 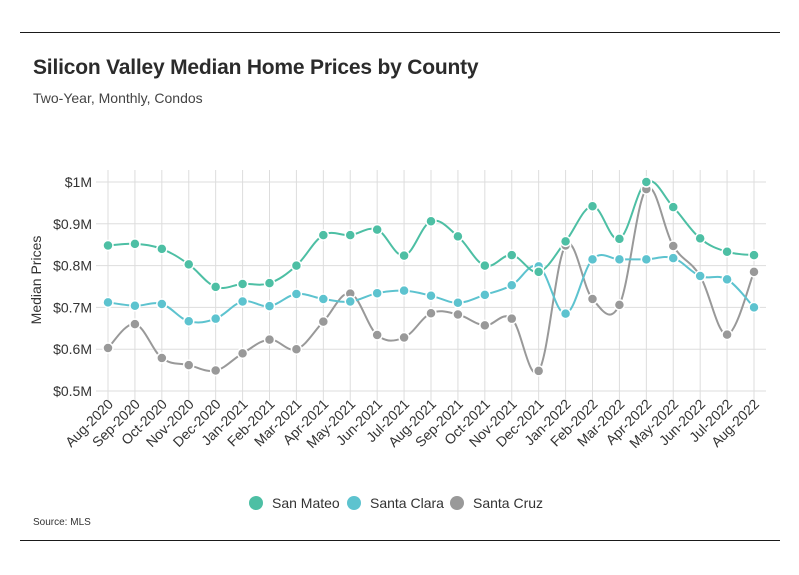 I want to click on y-tick-label: $0.5M, so click(x=72, y=391).